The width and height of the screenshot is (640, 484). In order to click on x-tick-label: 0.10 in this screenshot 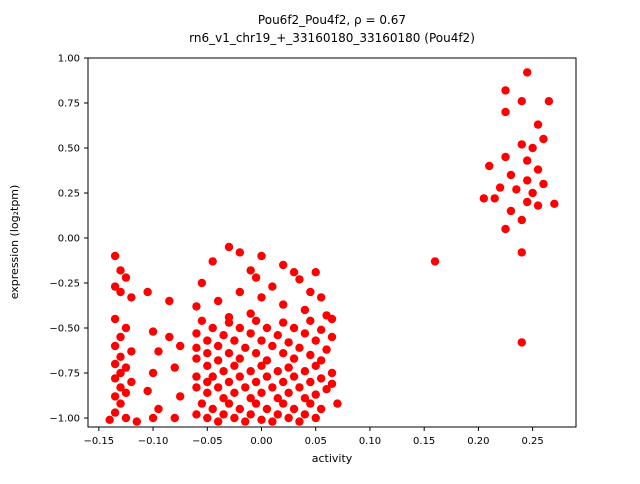, I will do `click(370, 441)`.